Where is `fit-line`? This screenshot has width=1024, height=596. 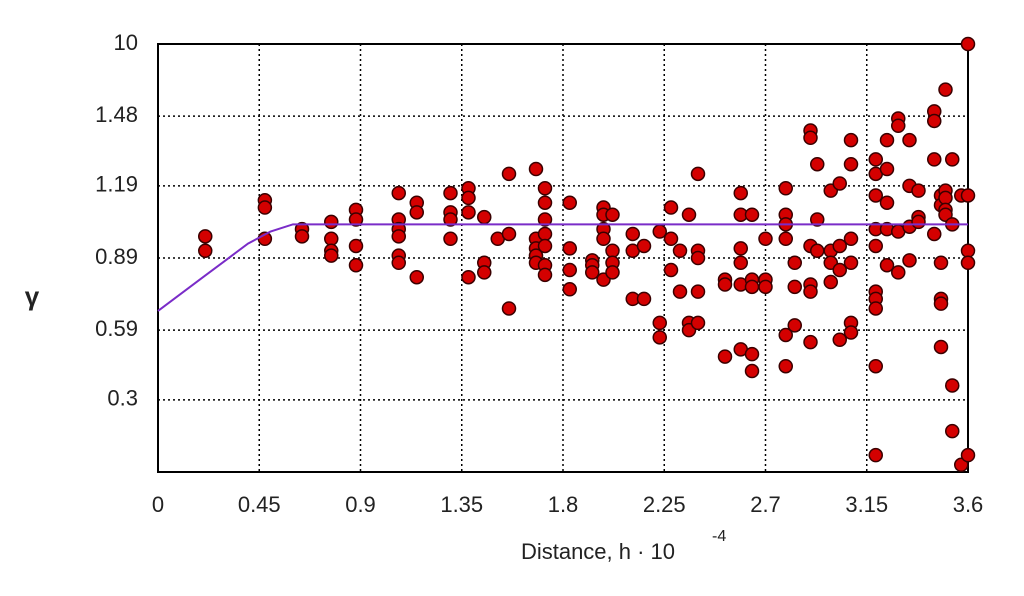 fit-line is located at coordinates (562, 267).